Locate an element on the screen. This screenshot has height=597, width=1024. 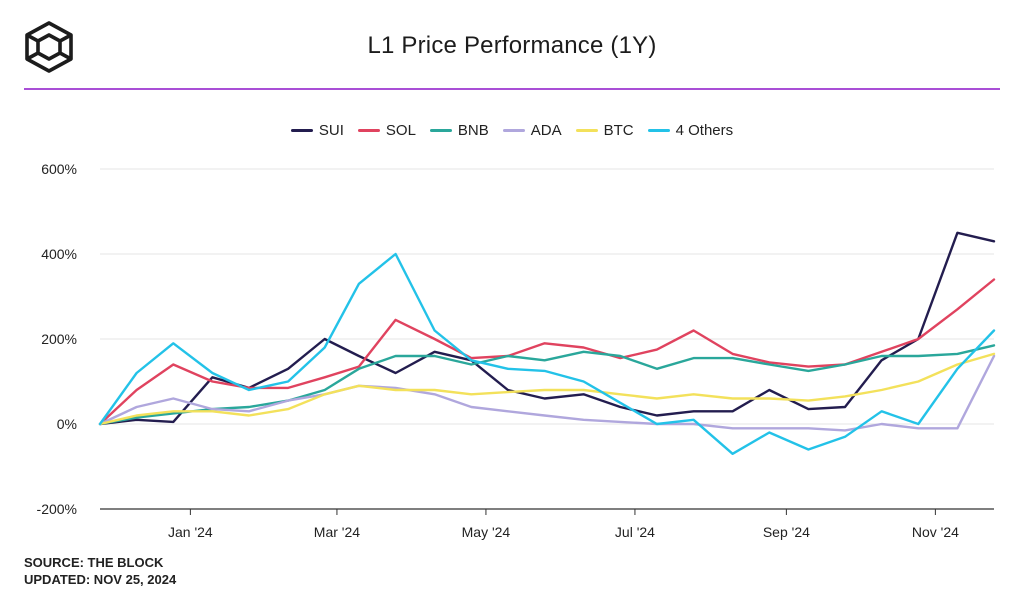
source-footer: SOURCE: THE BLOCK UPDATED: NOV 25, 2024 is located at coordinates (100, 571).